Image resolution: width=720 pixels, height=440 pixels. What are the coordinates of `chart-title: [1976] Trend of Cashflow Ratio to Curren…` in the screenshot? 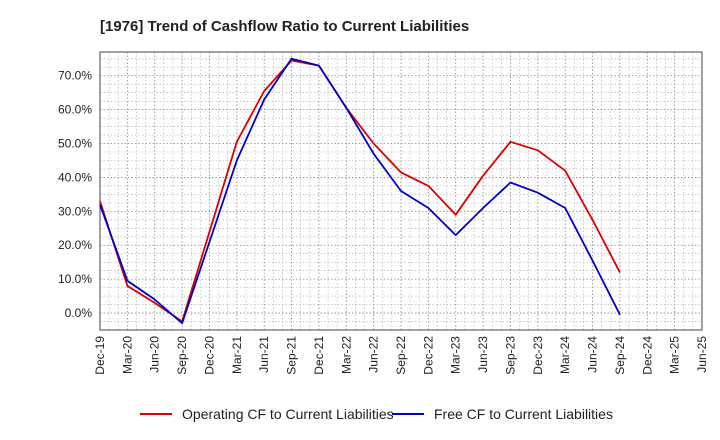 It's located at (284, 26).